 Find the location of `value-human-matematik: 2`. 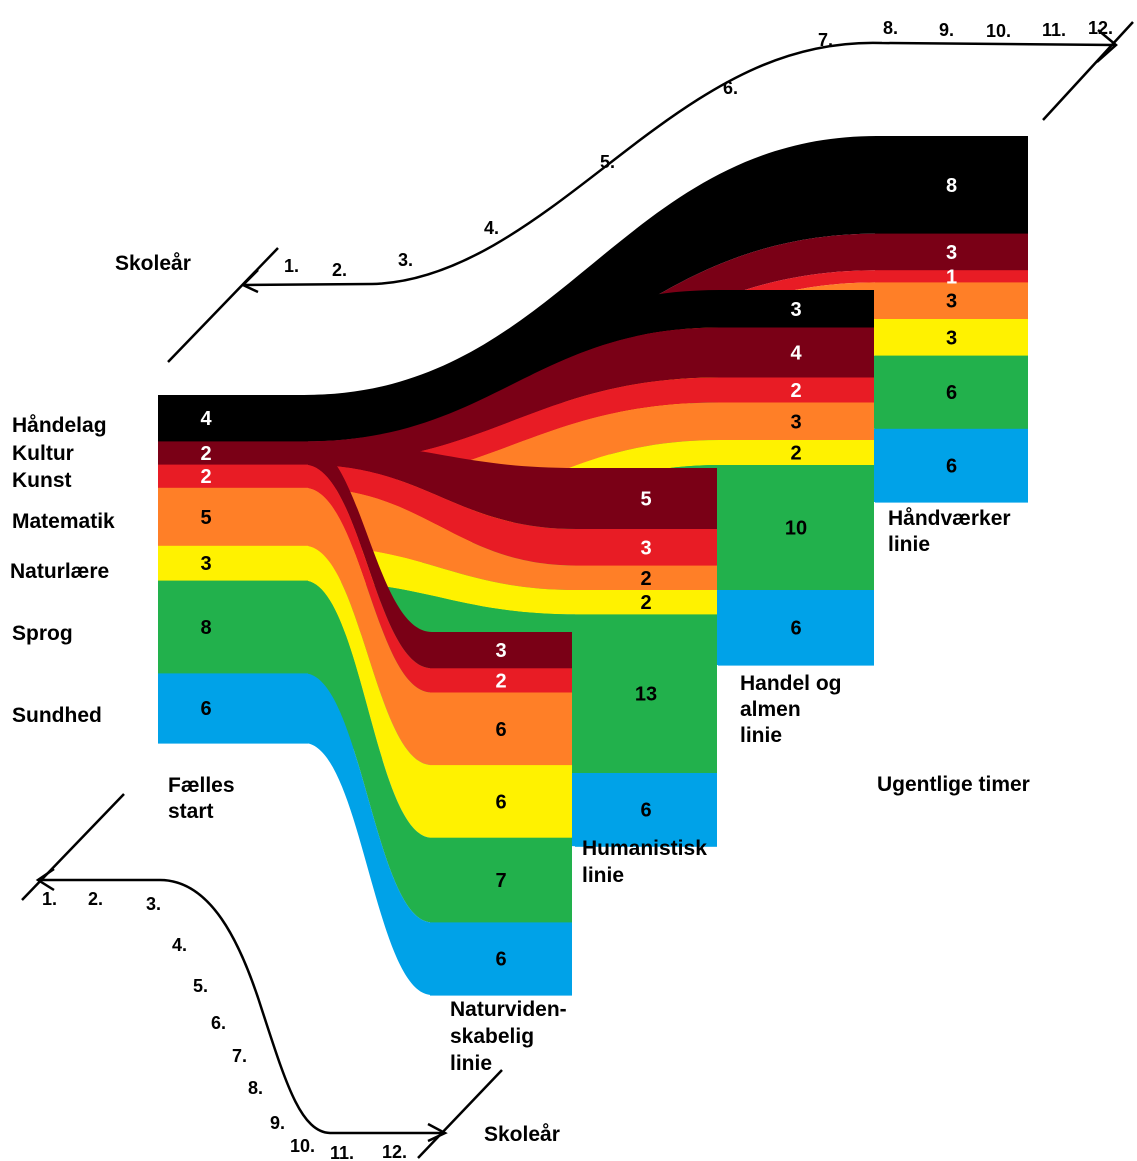

value-human-matematik: 2 is located at coordinates (645, 579).